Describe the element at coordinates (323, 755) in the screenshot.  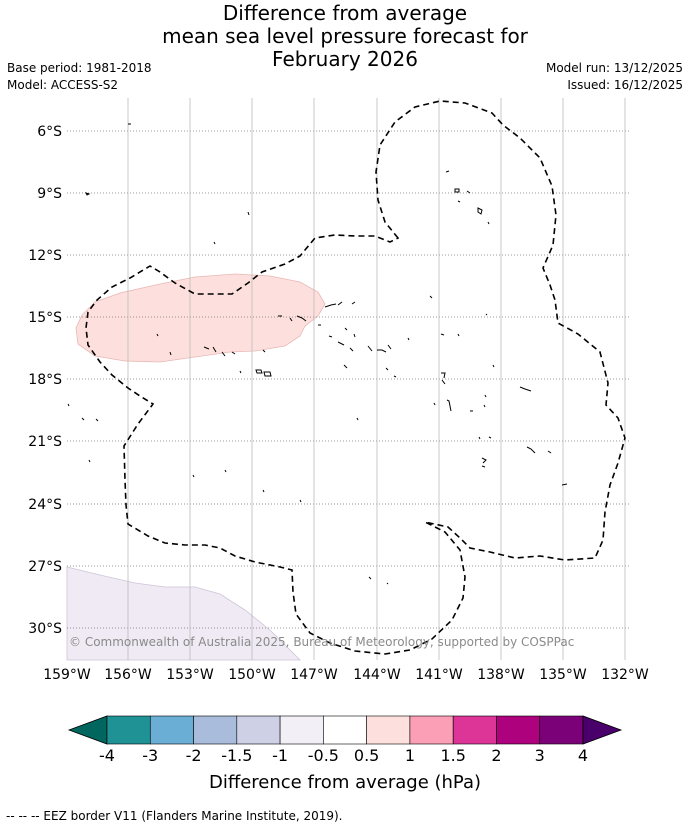
I see `colorbar-tick-label: -0.5` at that location.